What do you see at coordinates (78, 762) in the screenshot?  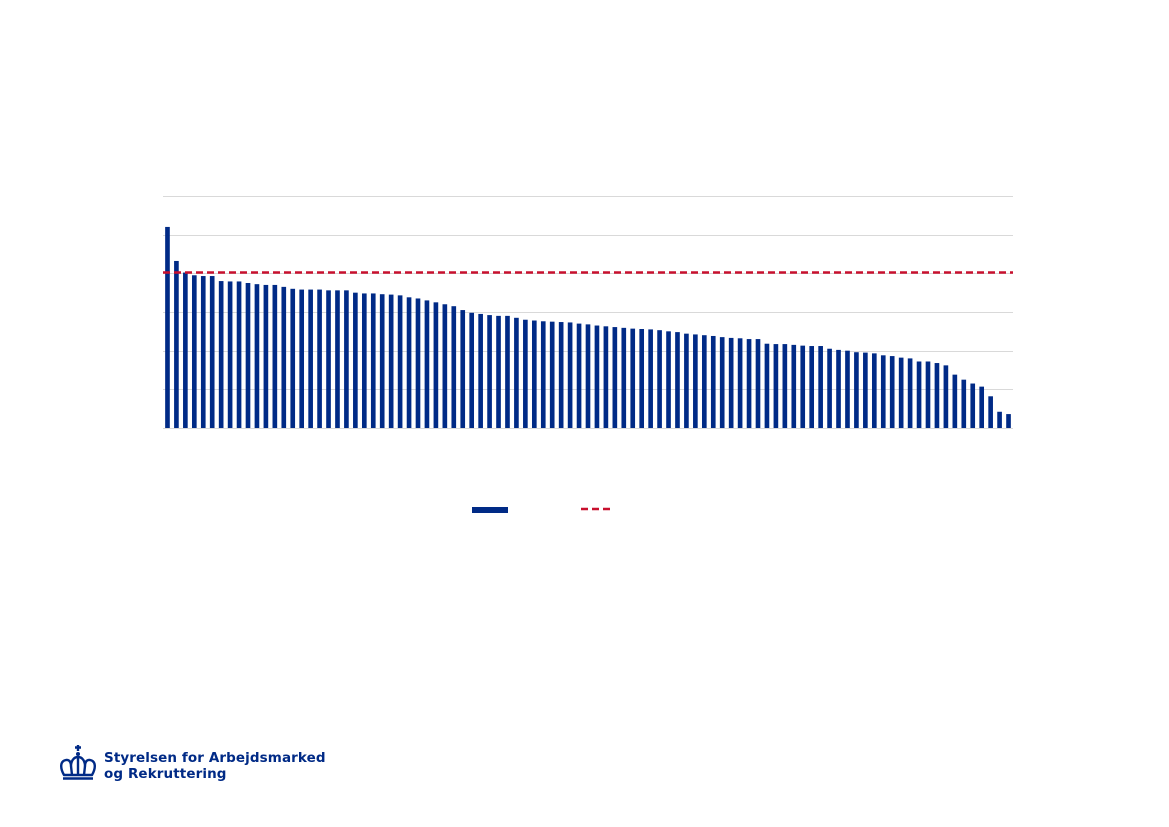 I see `crown-icon` at bounding box center [78, 762].